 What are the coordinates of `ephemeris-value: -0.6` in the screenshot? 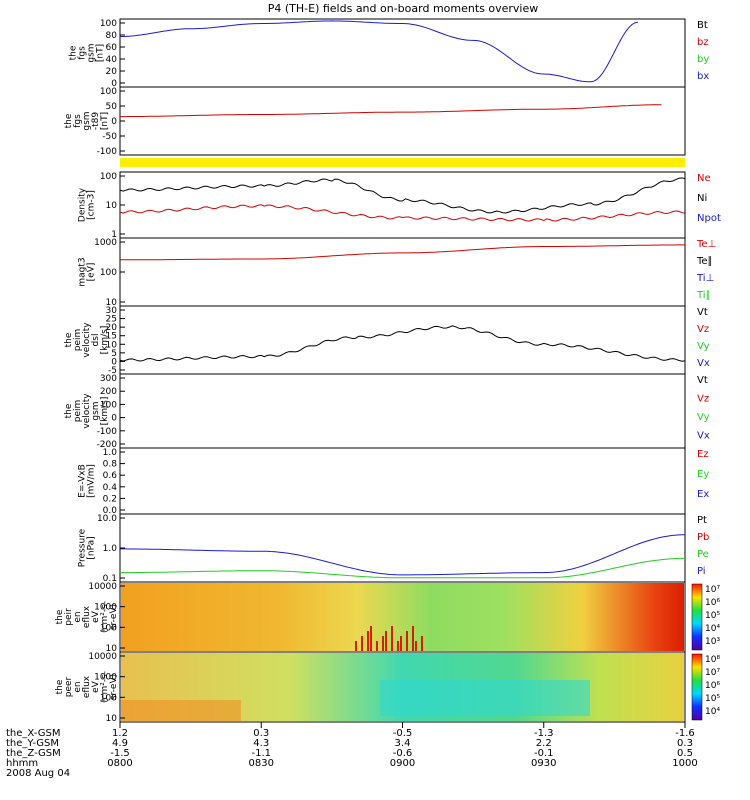 It's located at (403, 753).